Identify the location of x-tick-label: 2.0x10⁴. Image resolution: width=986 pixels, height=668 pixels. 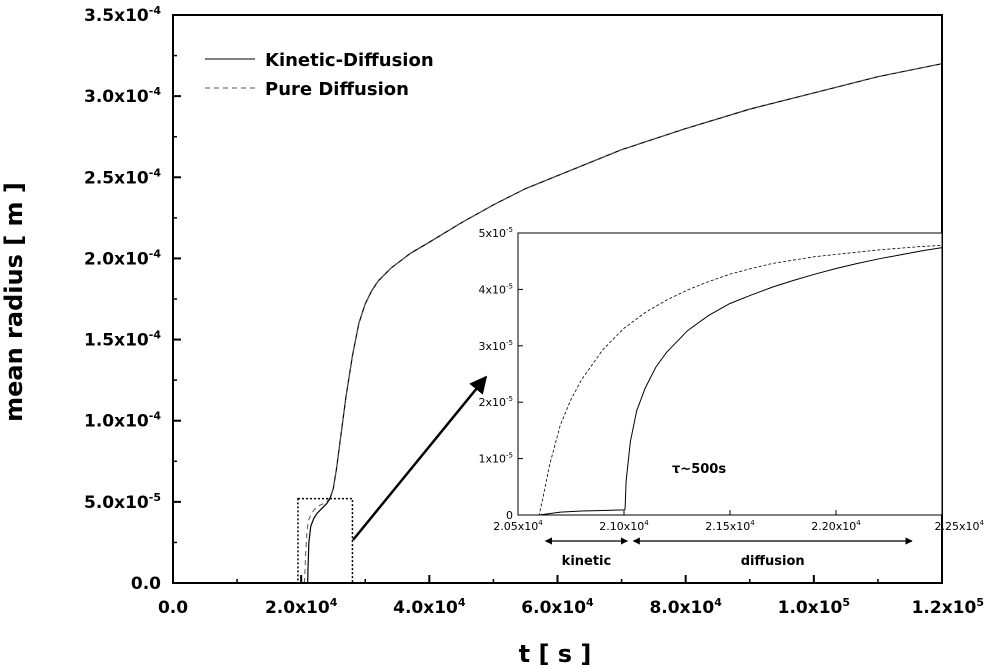
(301, 607).